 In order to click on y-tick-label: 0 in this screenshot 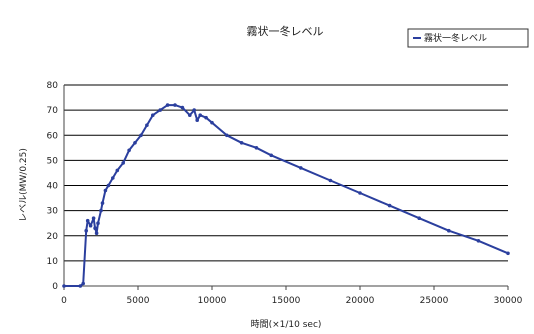, I will do `click(55, 287)`.